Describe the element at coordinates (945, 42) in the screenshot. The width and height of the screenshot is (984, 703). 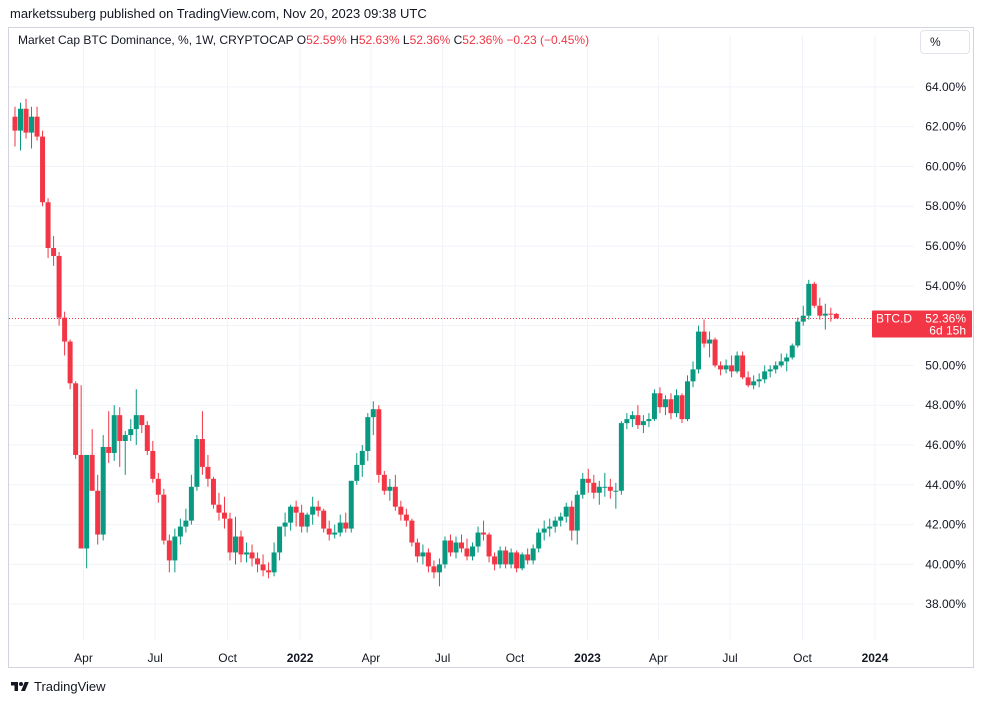
I see `percent-scale-button: %` at that location.